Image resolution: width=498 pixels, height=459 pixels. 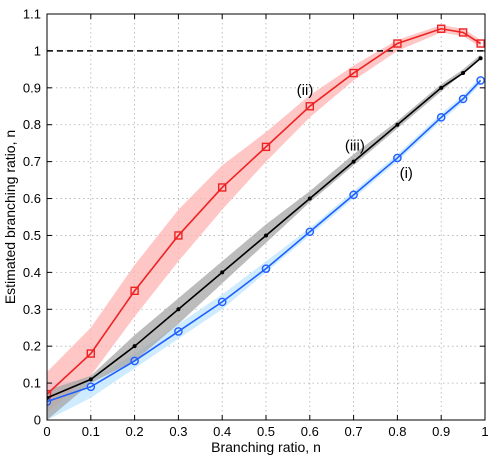 What do you see at coordinates (32, 272) in the screenshot?
I see `y-tick-label: 0.4` at bounding box center [32, 272].